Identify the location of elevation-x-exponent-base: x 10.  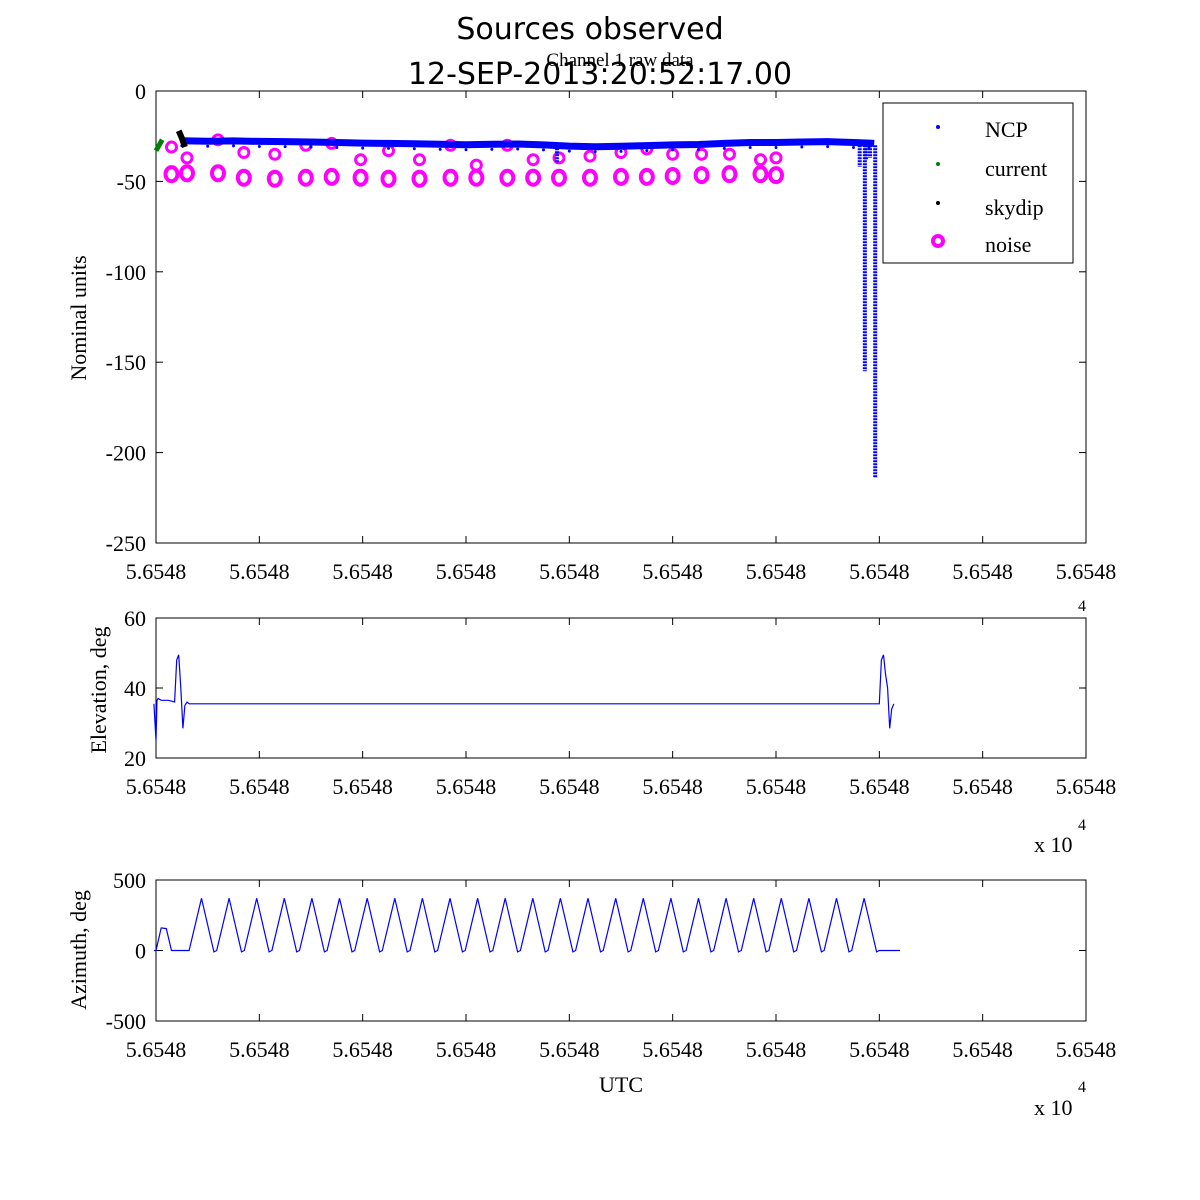
(1053, 844).